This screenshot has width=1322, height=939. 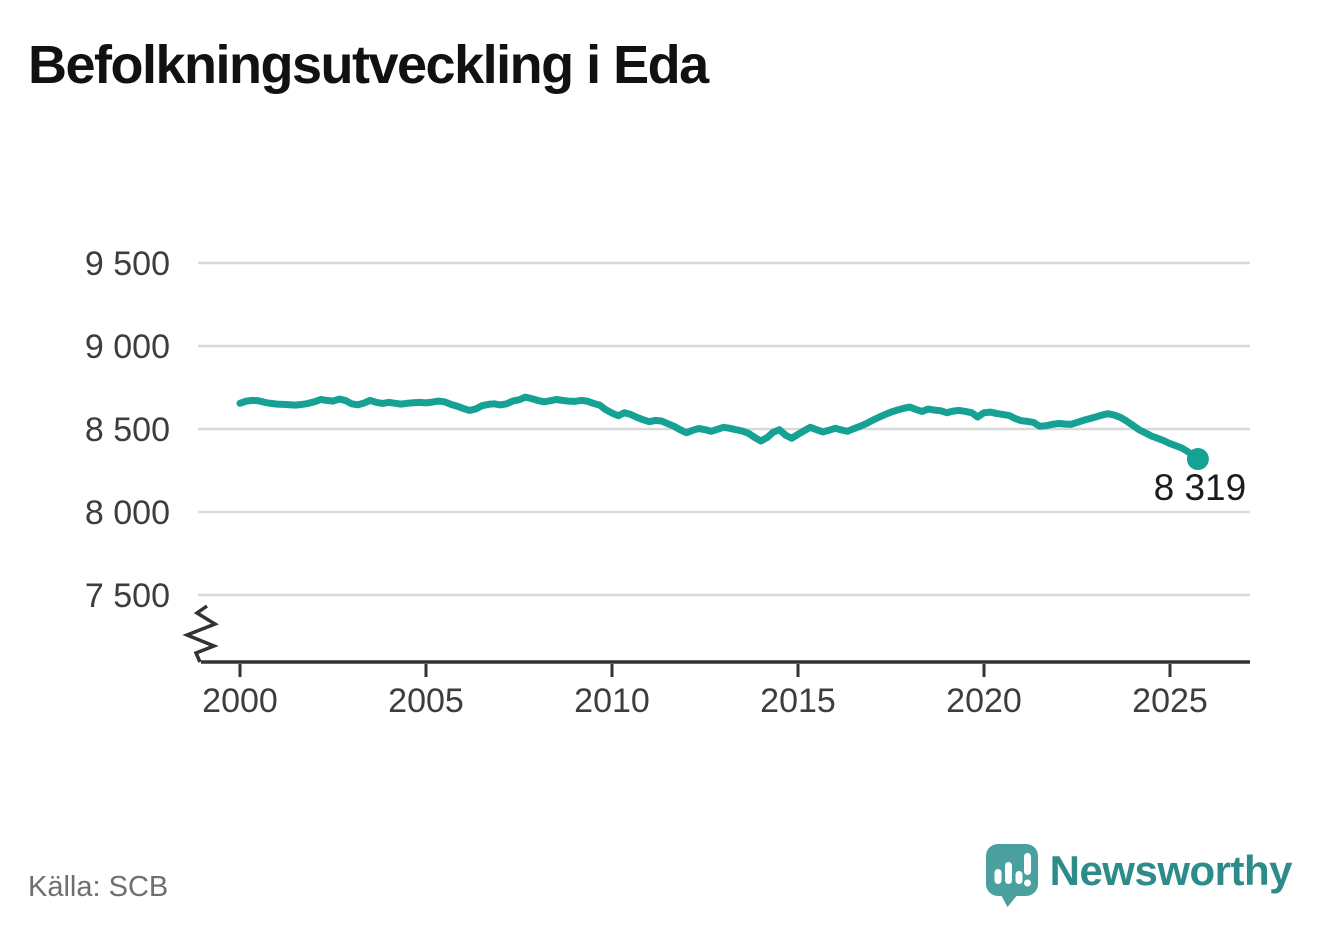 I want to click on source-label: Källa: SCB, so click(x=98, y=887).